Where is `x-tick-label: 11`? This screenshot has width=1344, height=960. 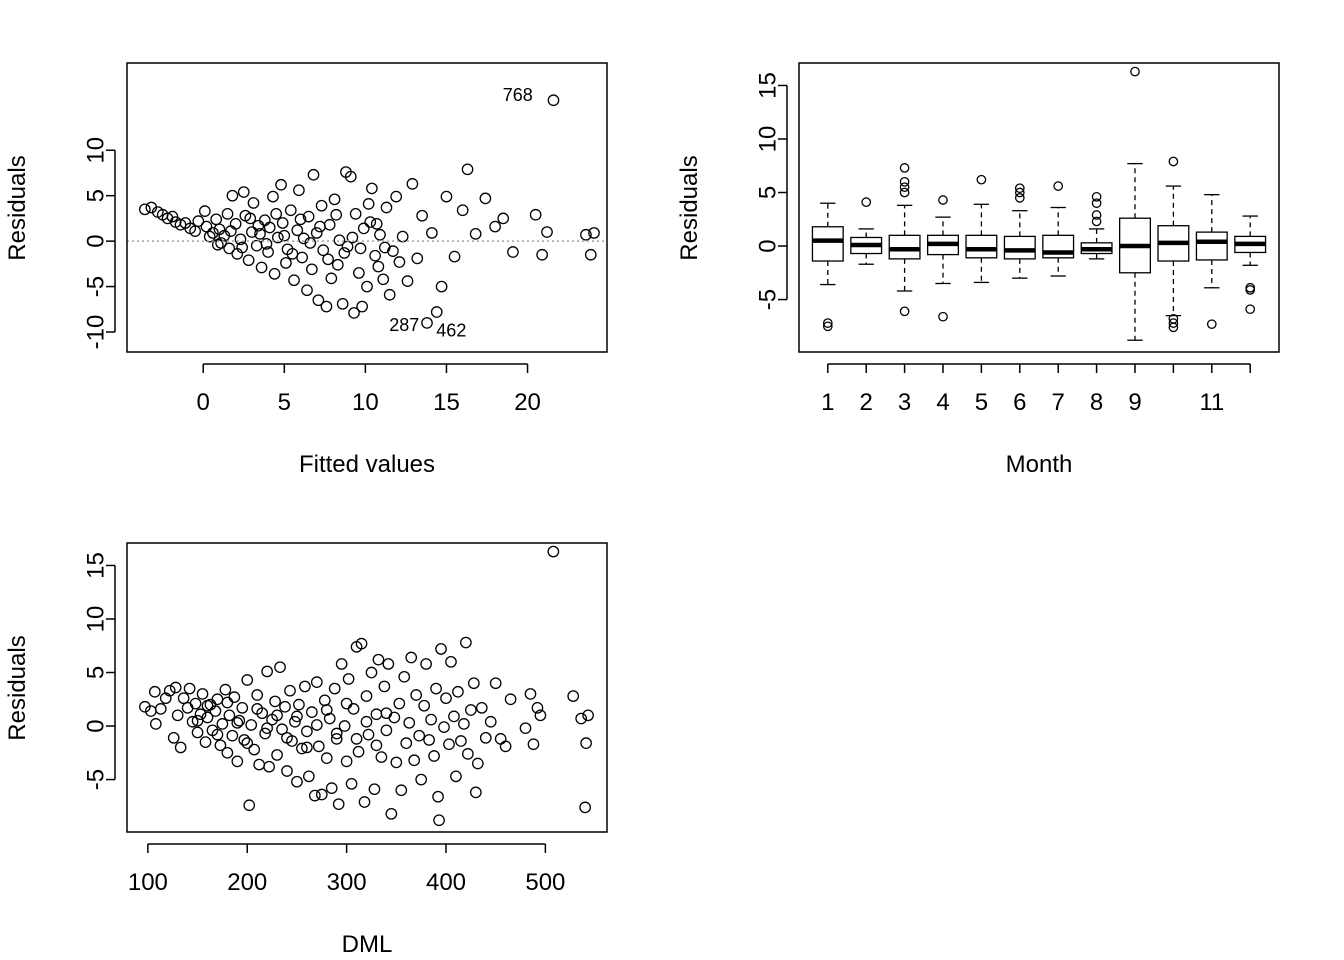
x-tick-label: 11 is located at coordinates (1211, 402).